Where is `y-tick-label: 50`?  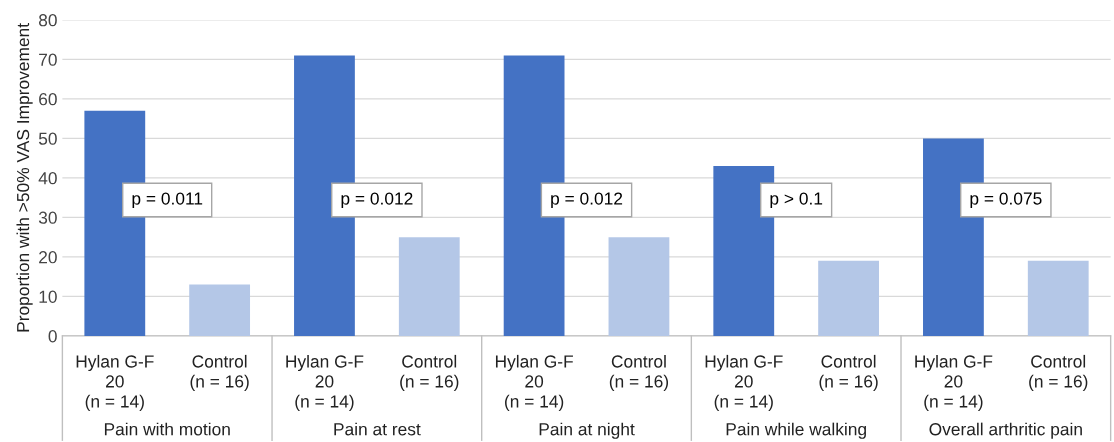 y-tick-label: 50 is located at coordinates (47, 138).